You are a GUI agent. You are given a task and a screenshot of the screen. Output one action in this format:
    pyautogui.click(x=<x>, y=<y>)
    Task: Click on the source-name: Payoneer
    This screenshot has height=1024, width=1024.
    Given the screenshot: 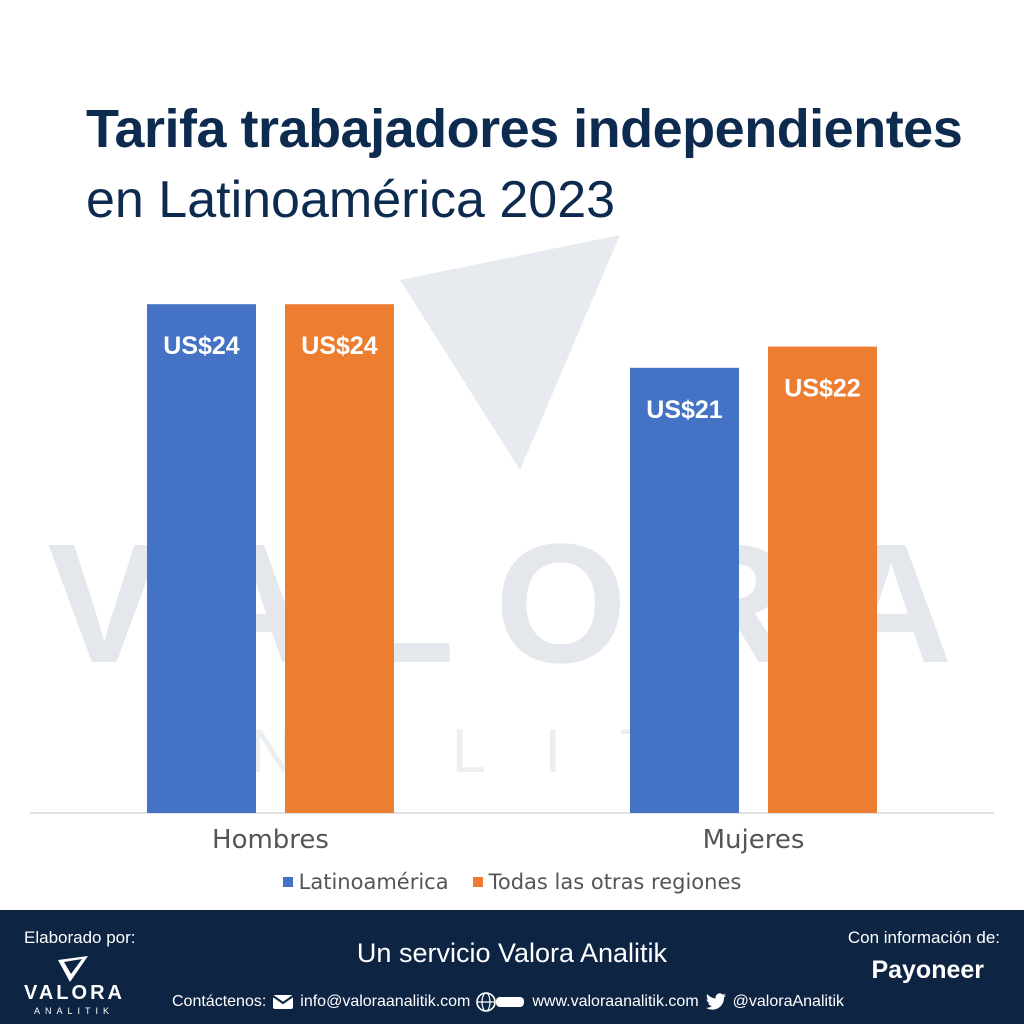 What is the action you would take?
    pyautogui.click(x=927, y=970)
    